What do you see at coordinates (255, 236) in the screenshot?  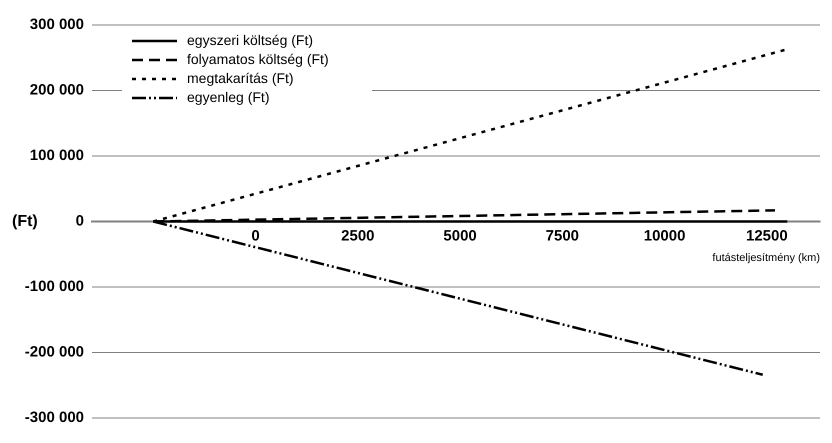 I see `x-tick-label: 0` at bounding box center [255, 236].